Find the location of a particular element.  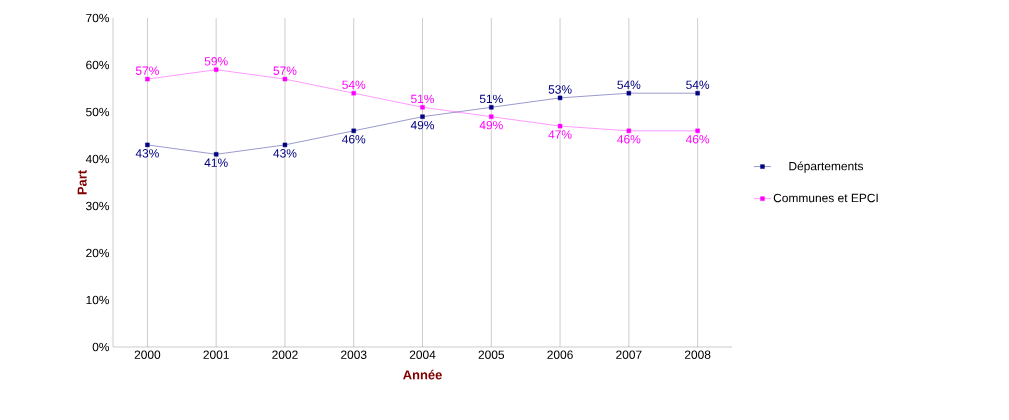

data-label: 47% is located at coordinates (560, 134).